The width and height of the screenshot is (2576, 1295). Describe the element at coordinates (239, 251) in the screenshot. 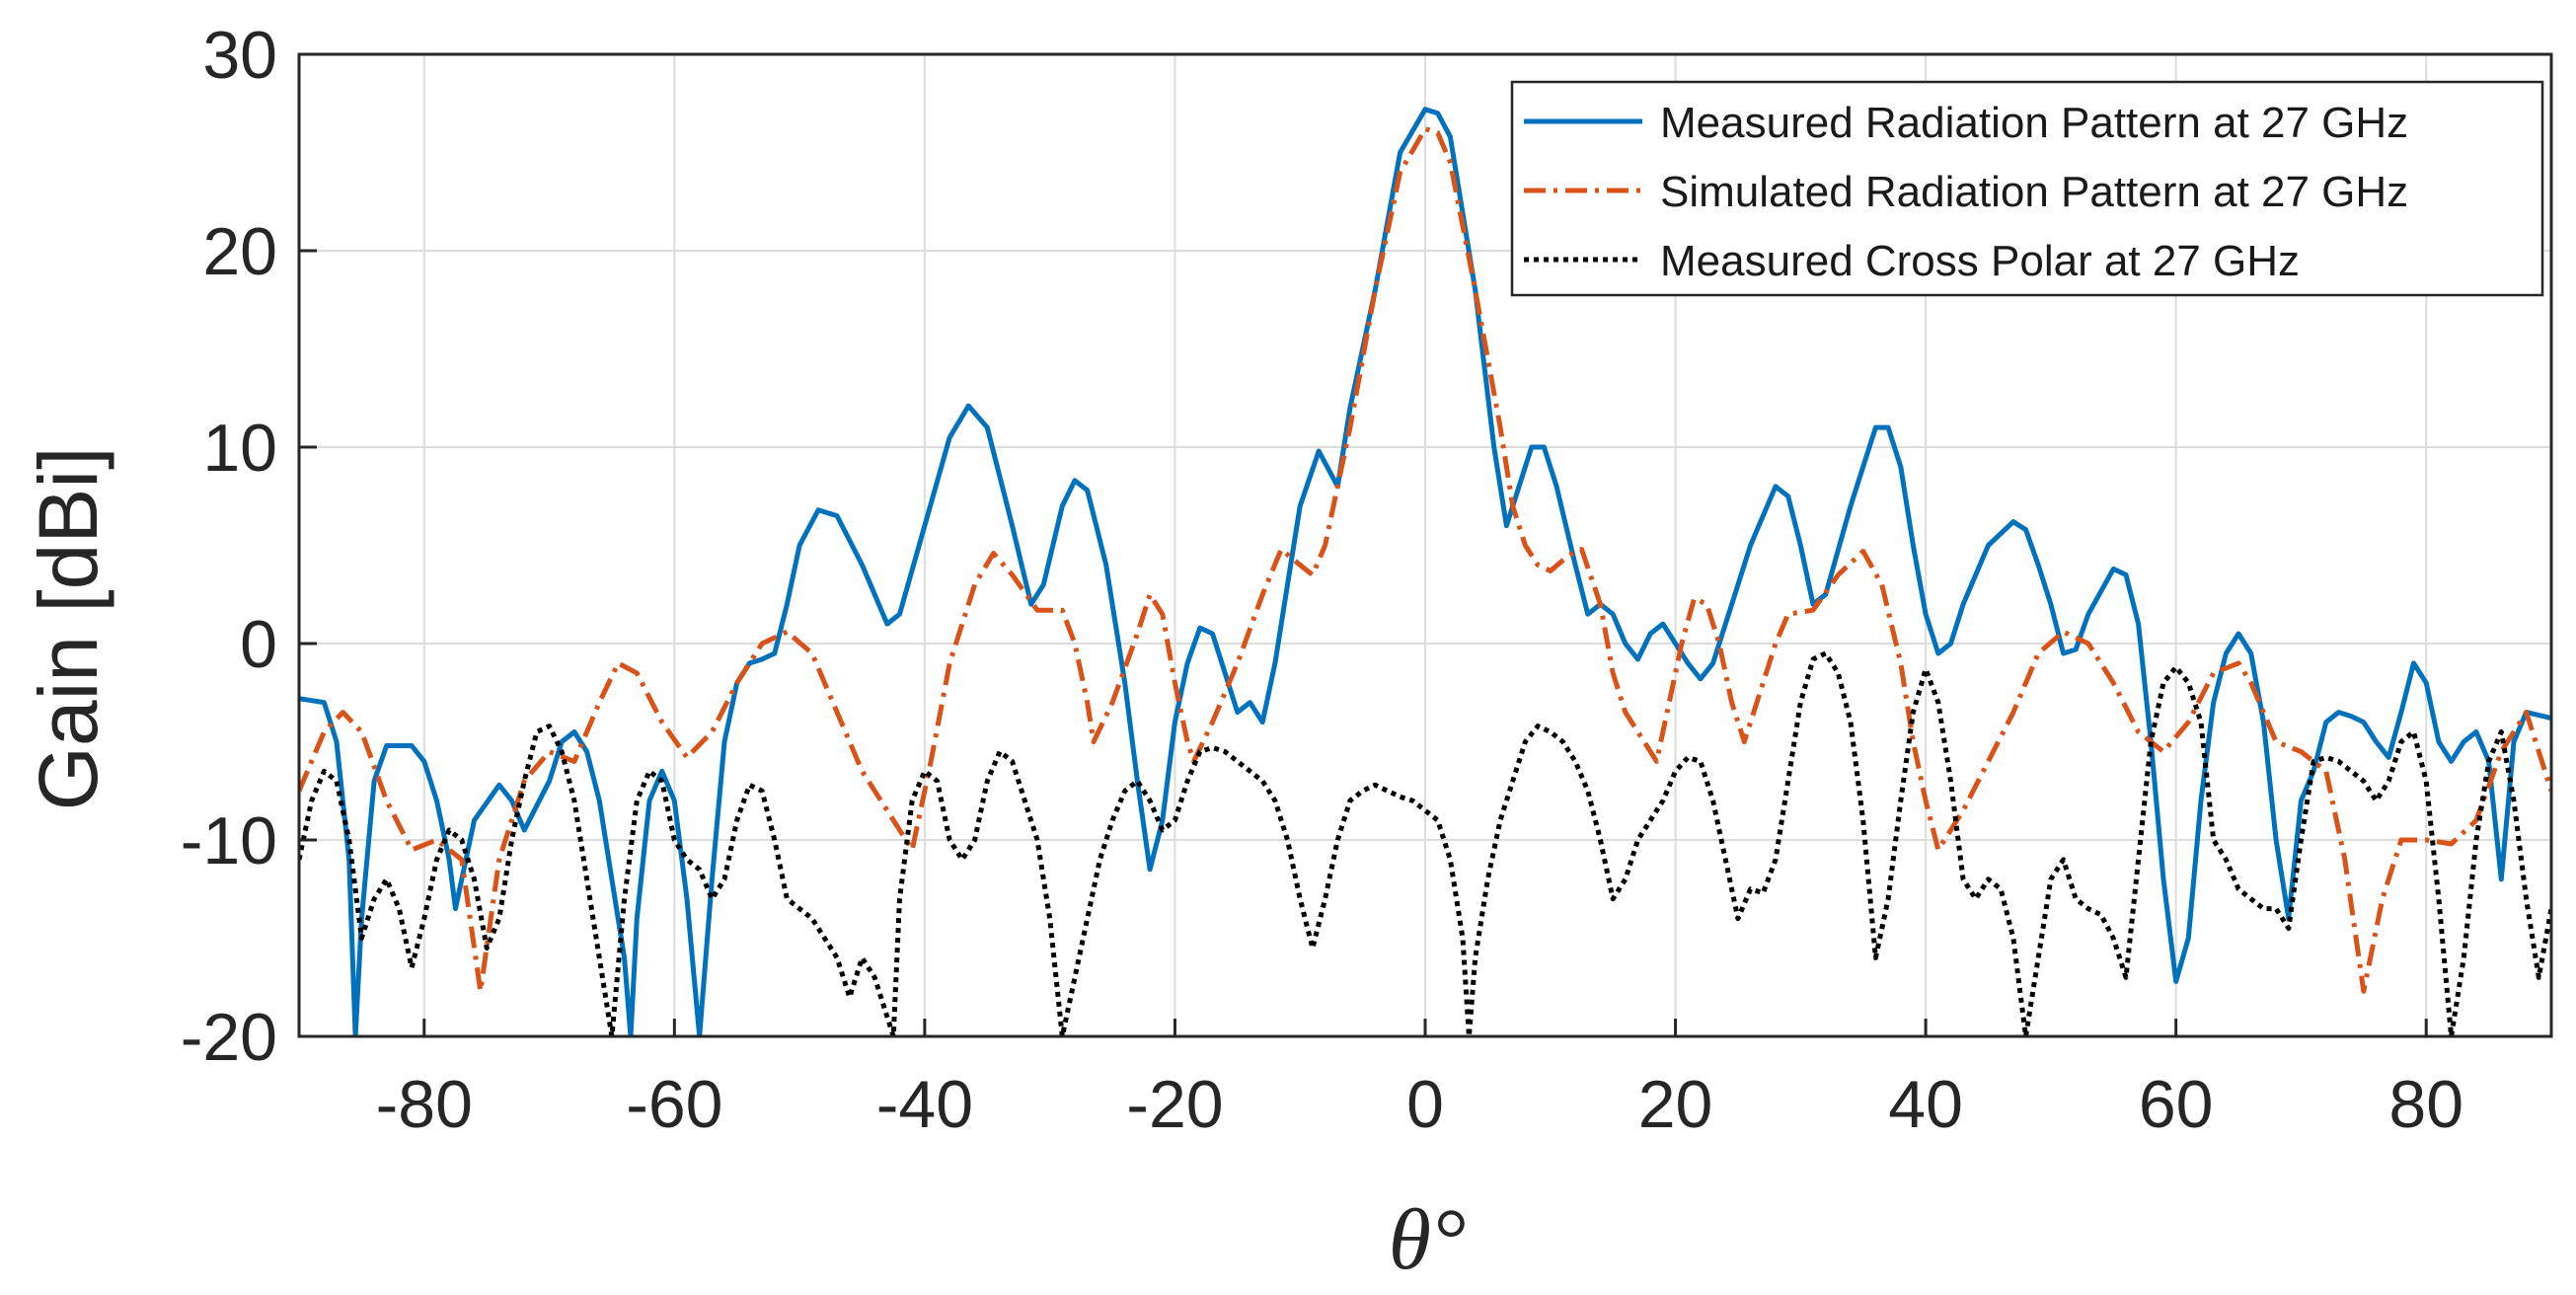

I see `y-tick-label: 20` at that location.